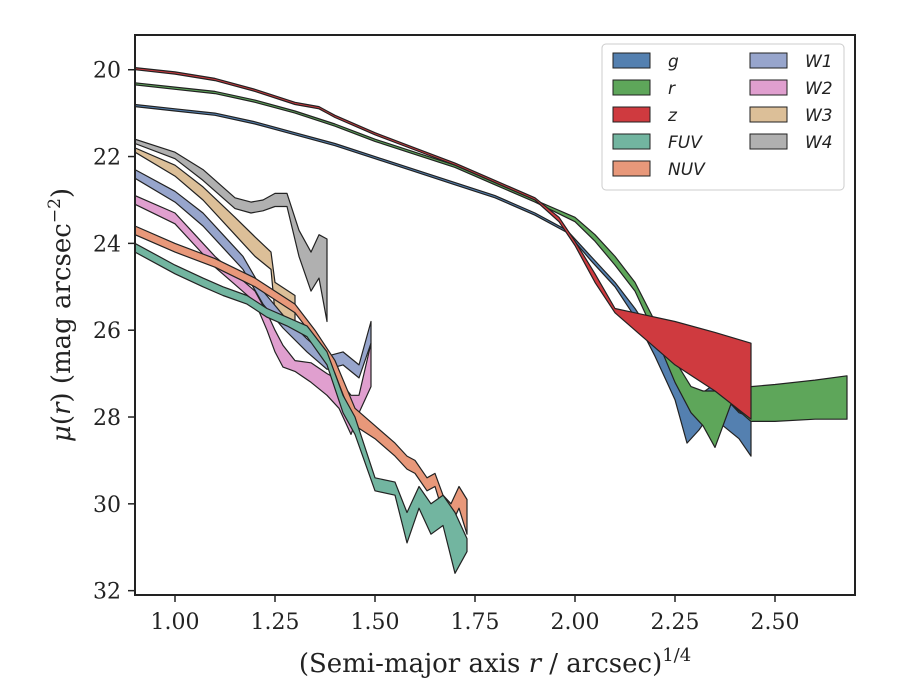 Image resolution: width=900 pixels, height=700 pixels. Describe the element at coordinates (672, 116) in the screenshot. I see `legend-label-z: z` at that location.